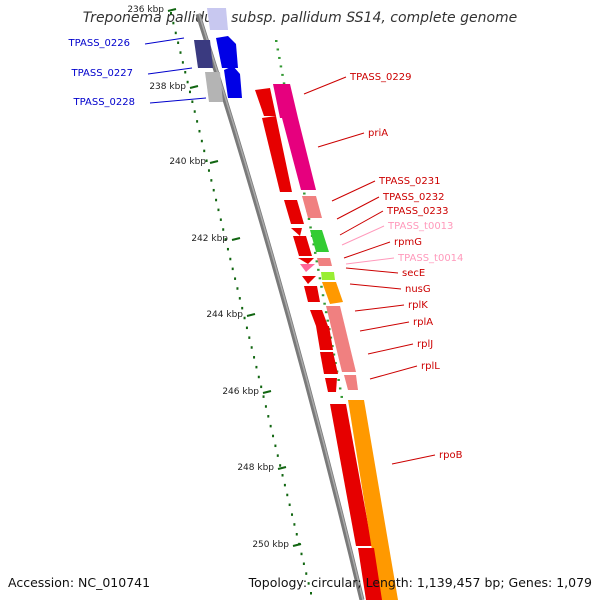  Describe the element at coordinates (324, 338) in the screenshot. I see `gene-block-rplA-b` at that location.